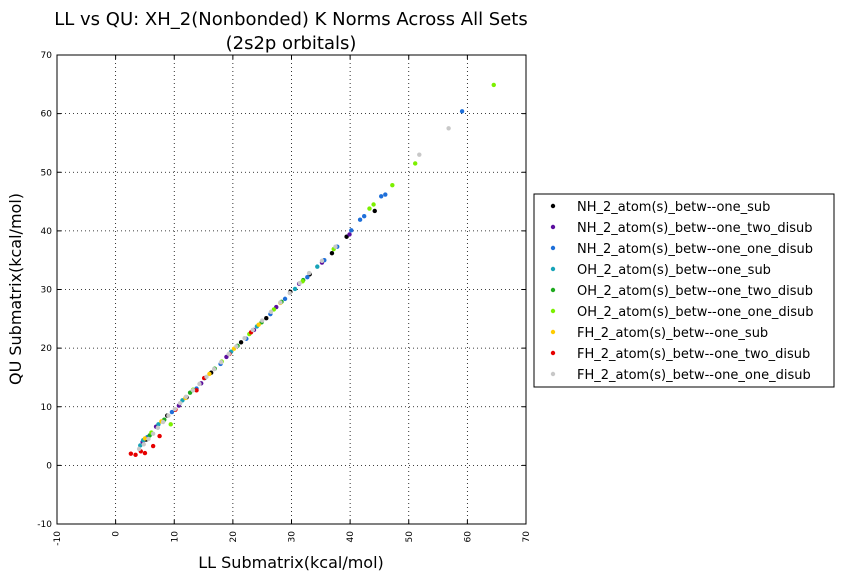 The height and width of the screenshot is (581, 844). I want to click on x-tick-label: 20, so click(234, 537).